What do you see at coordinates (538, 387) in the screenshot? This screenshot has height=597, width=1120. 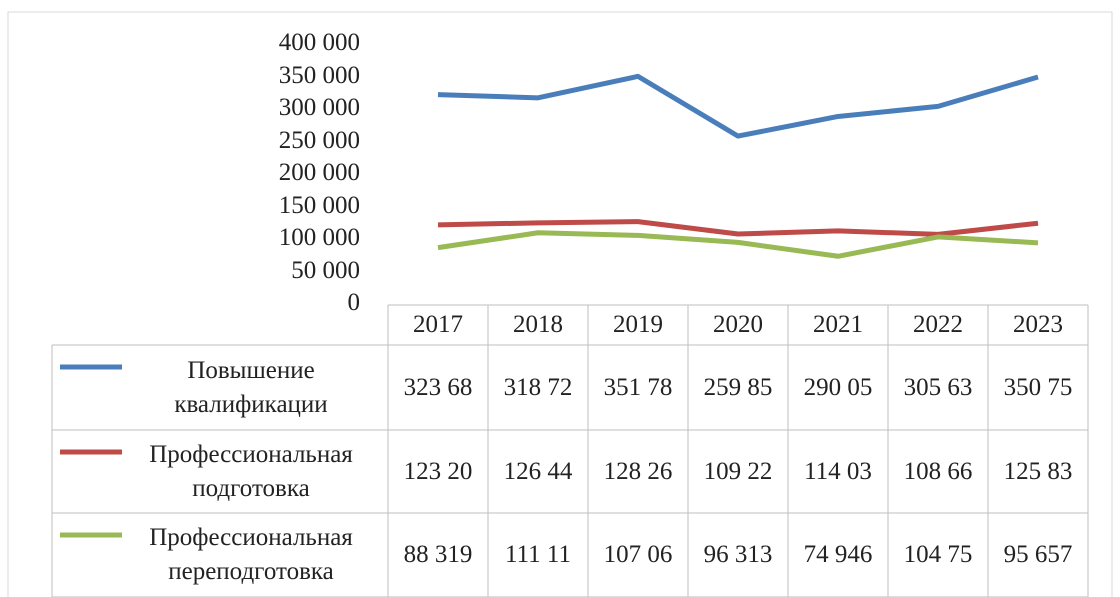 I see `table-value: 318 72` at bounding box center [538, 387].